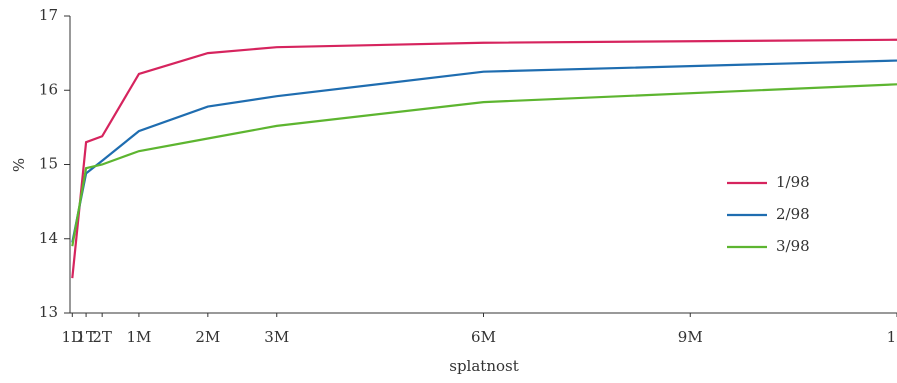  Describe the element at coordinates (276, 337) in the screenshot. I see `x-tick-label: 3M` at that location.